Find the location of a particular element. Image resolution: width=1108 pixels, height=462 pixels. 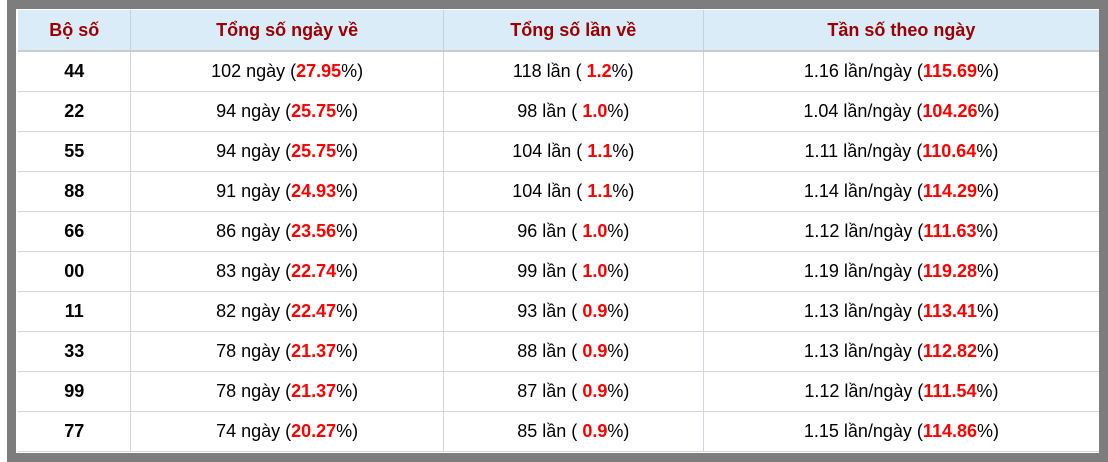

days-cell-percent: 27.95 is located at coordinates (319, 71).